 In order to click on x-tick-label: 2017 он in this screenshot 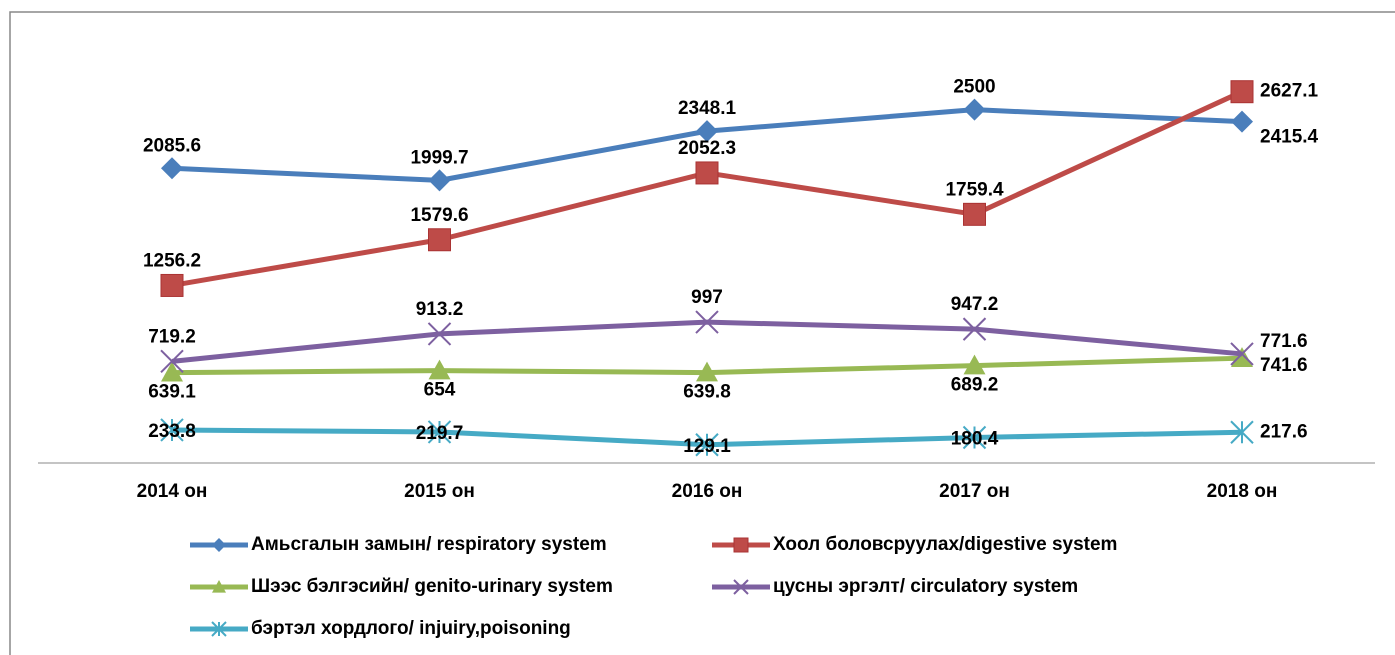, I will do `click(974, 491)`.